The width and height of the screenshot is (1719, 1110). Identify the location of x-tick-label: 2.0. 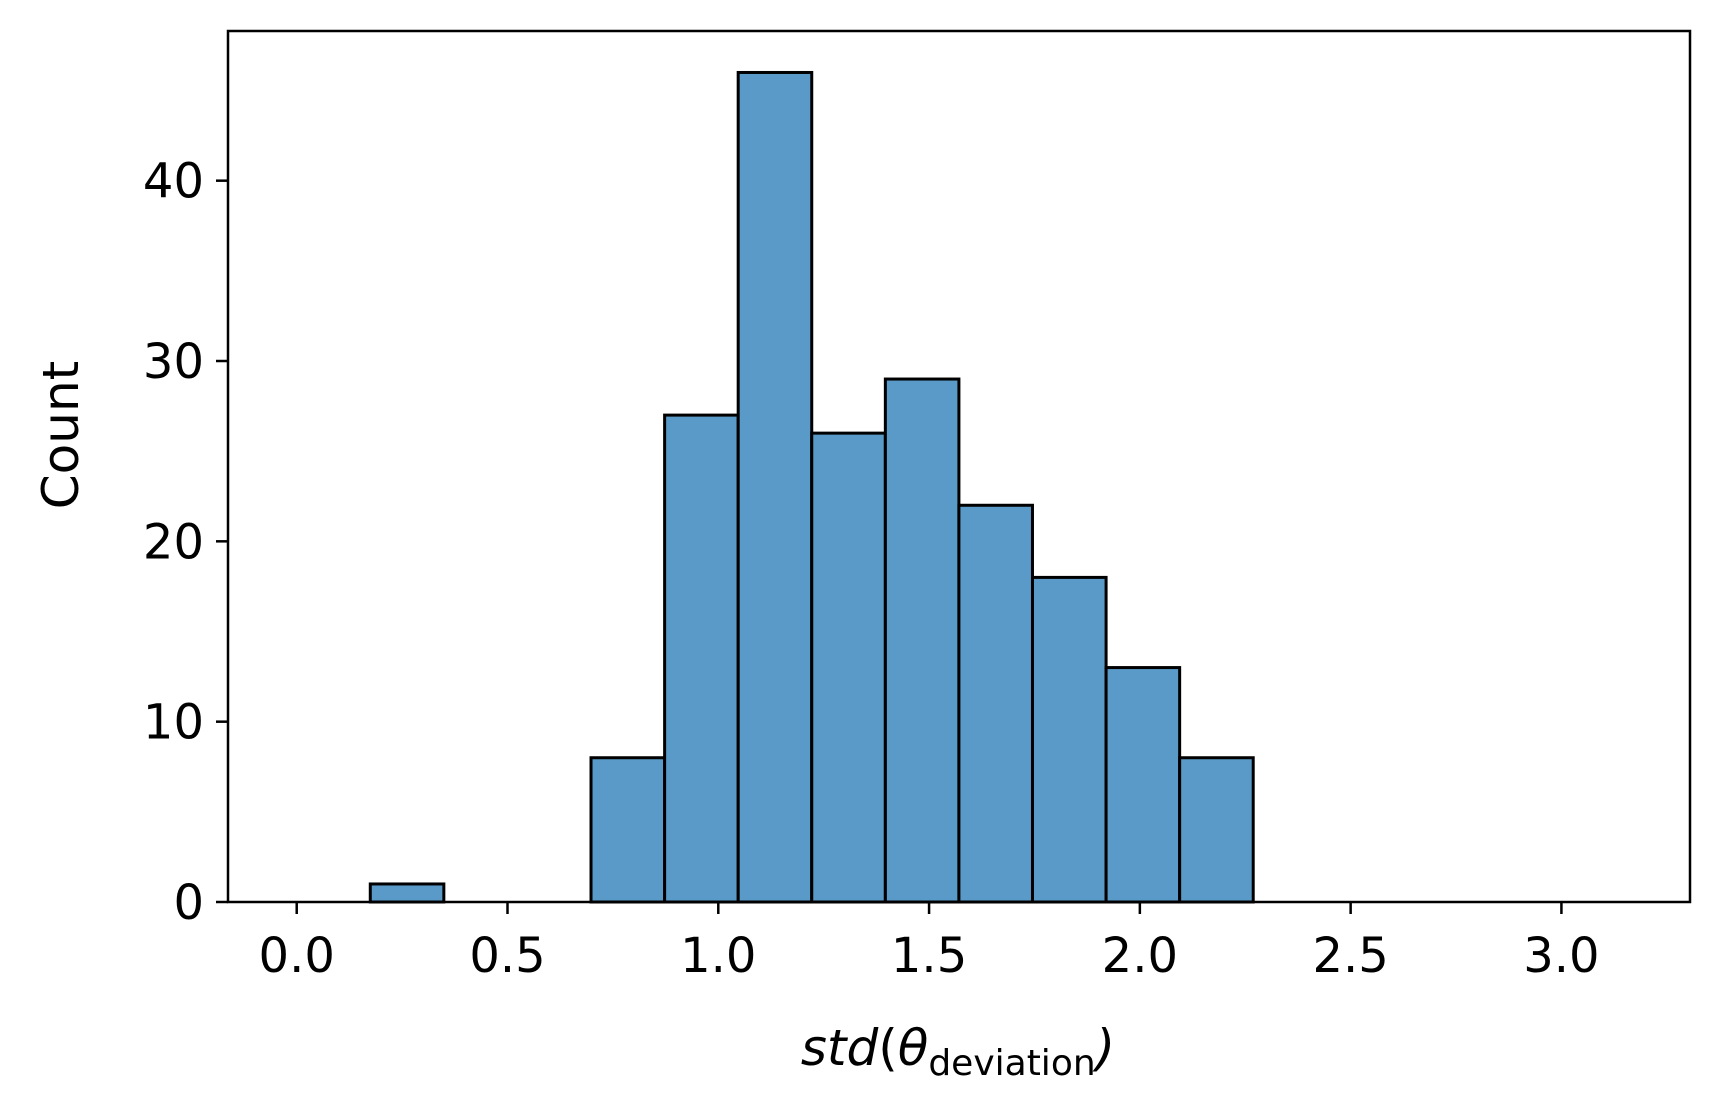
(1140, 956).